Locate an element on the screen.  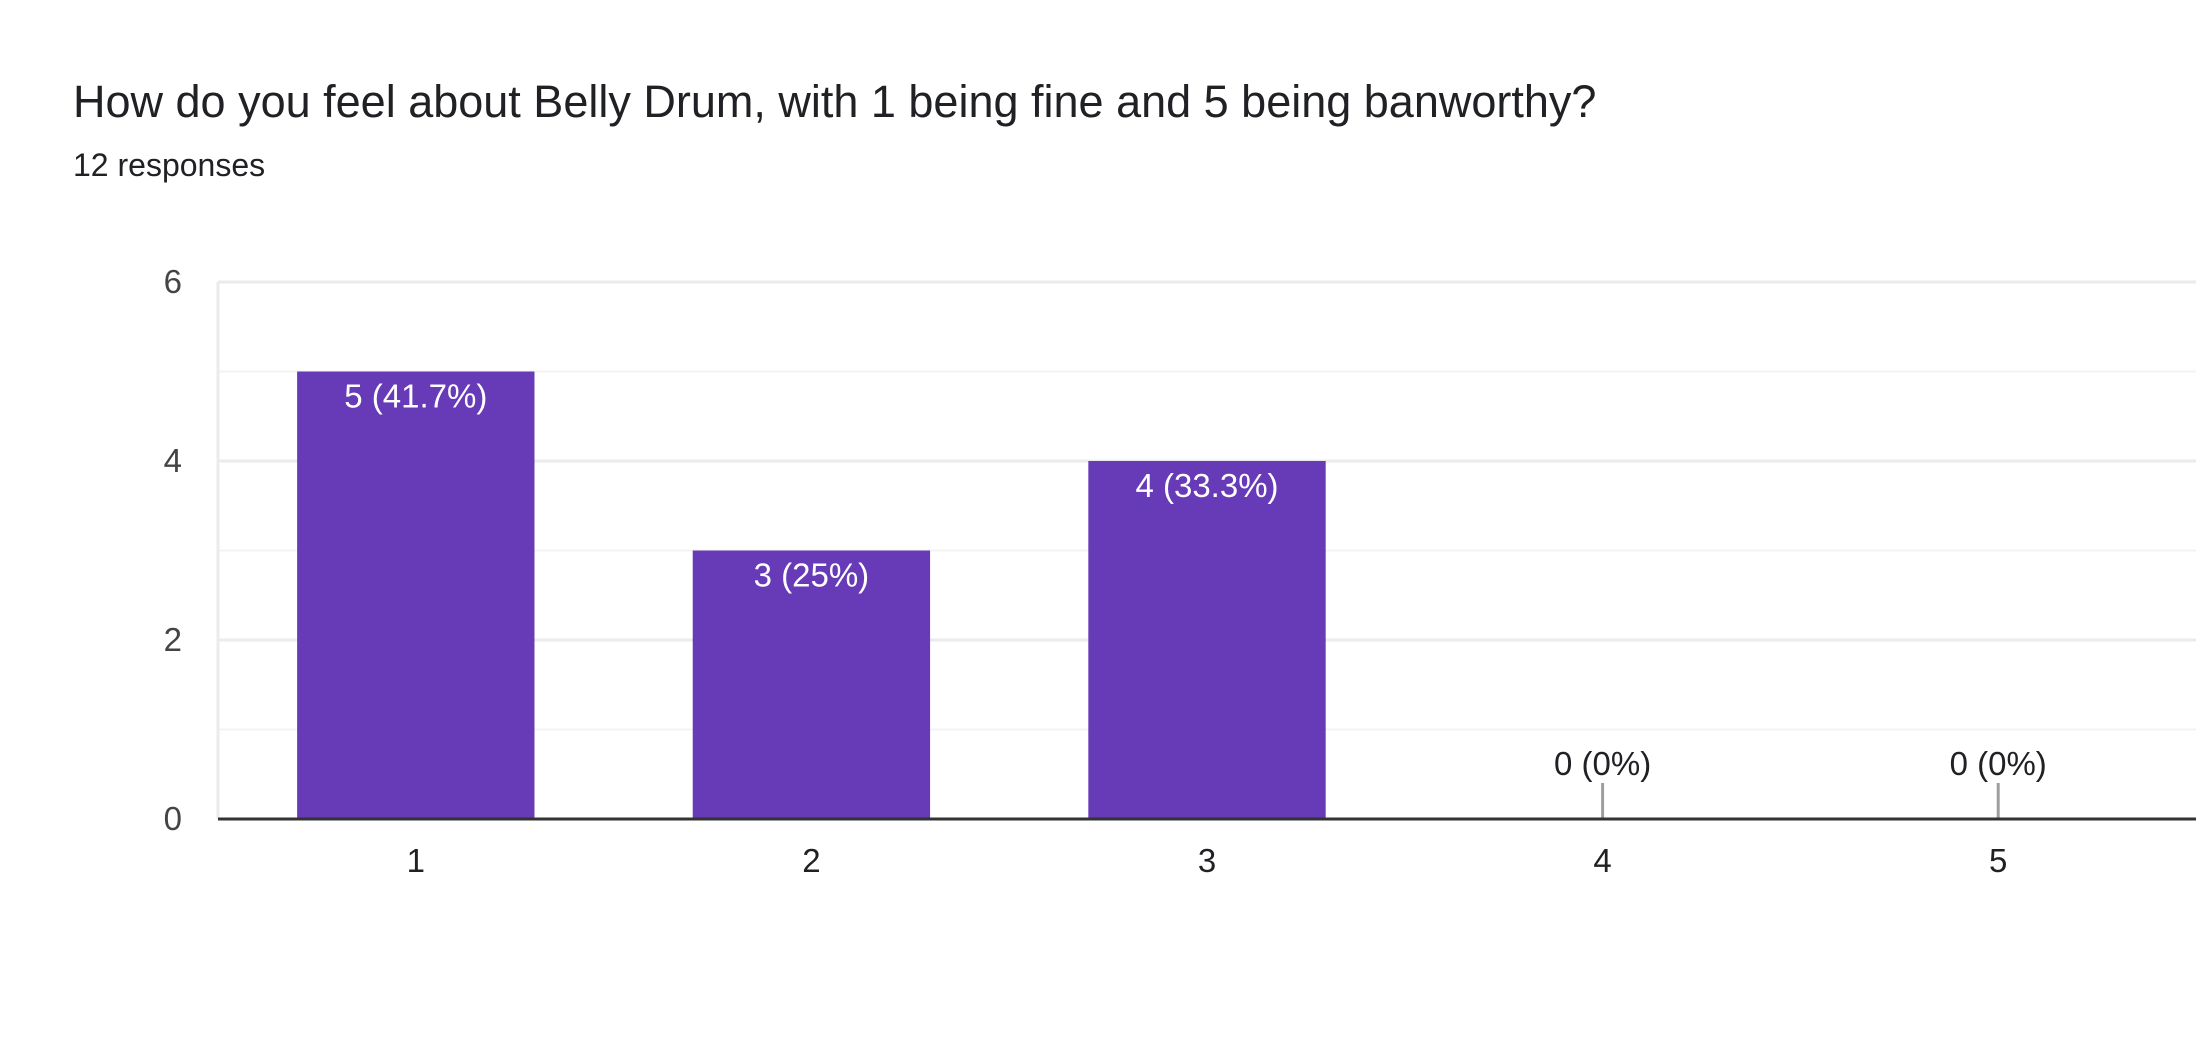
x-tick-label: 5 is located at coordinates (1998, 860).